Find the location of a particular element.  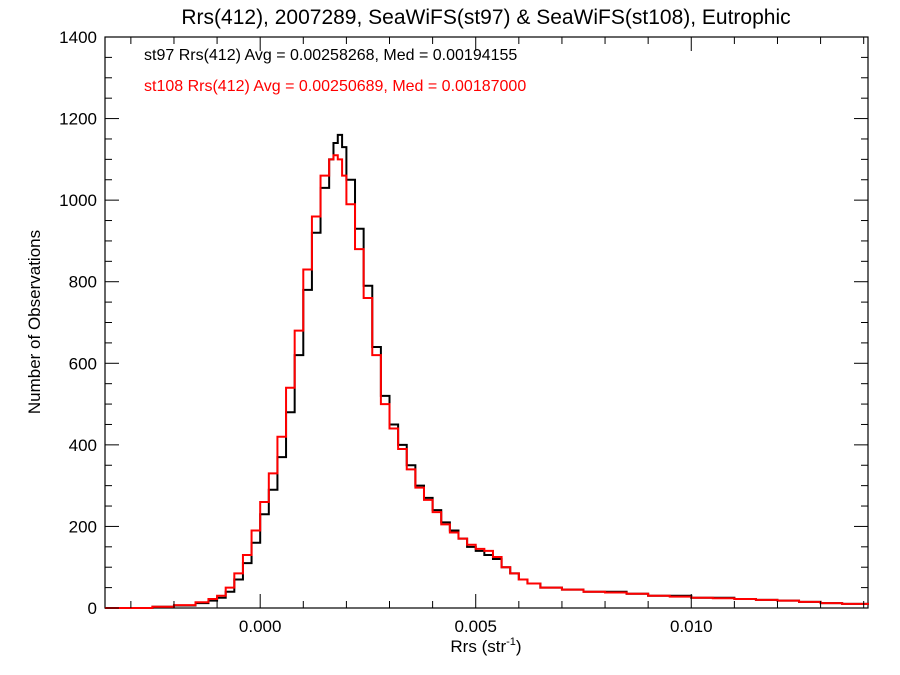

x-axis-label-text: Rrs (str is located at coordinates (478, 646).